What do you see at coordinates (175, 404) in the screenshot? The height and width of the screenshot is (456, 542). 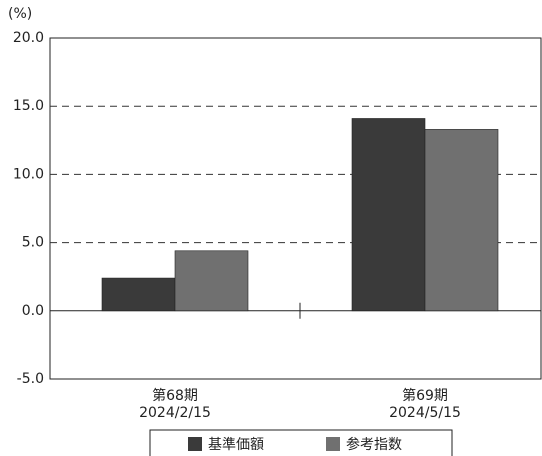 I see `x-tick-label: 第68期 2024/2/15` at bounding box center [175, 404].